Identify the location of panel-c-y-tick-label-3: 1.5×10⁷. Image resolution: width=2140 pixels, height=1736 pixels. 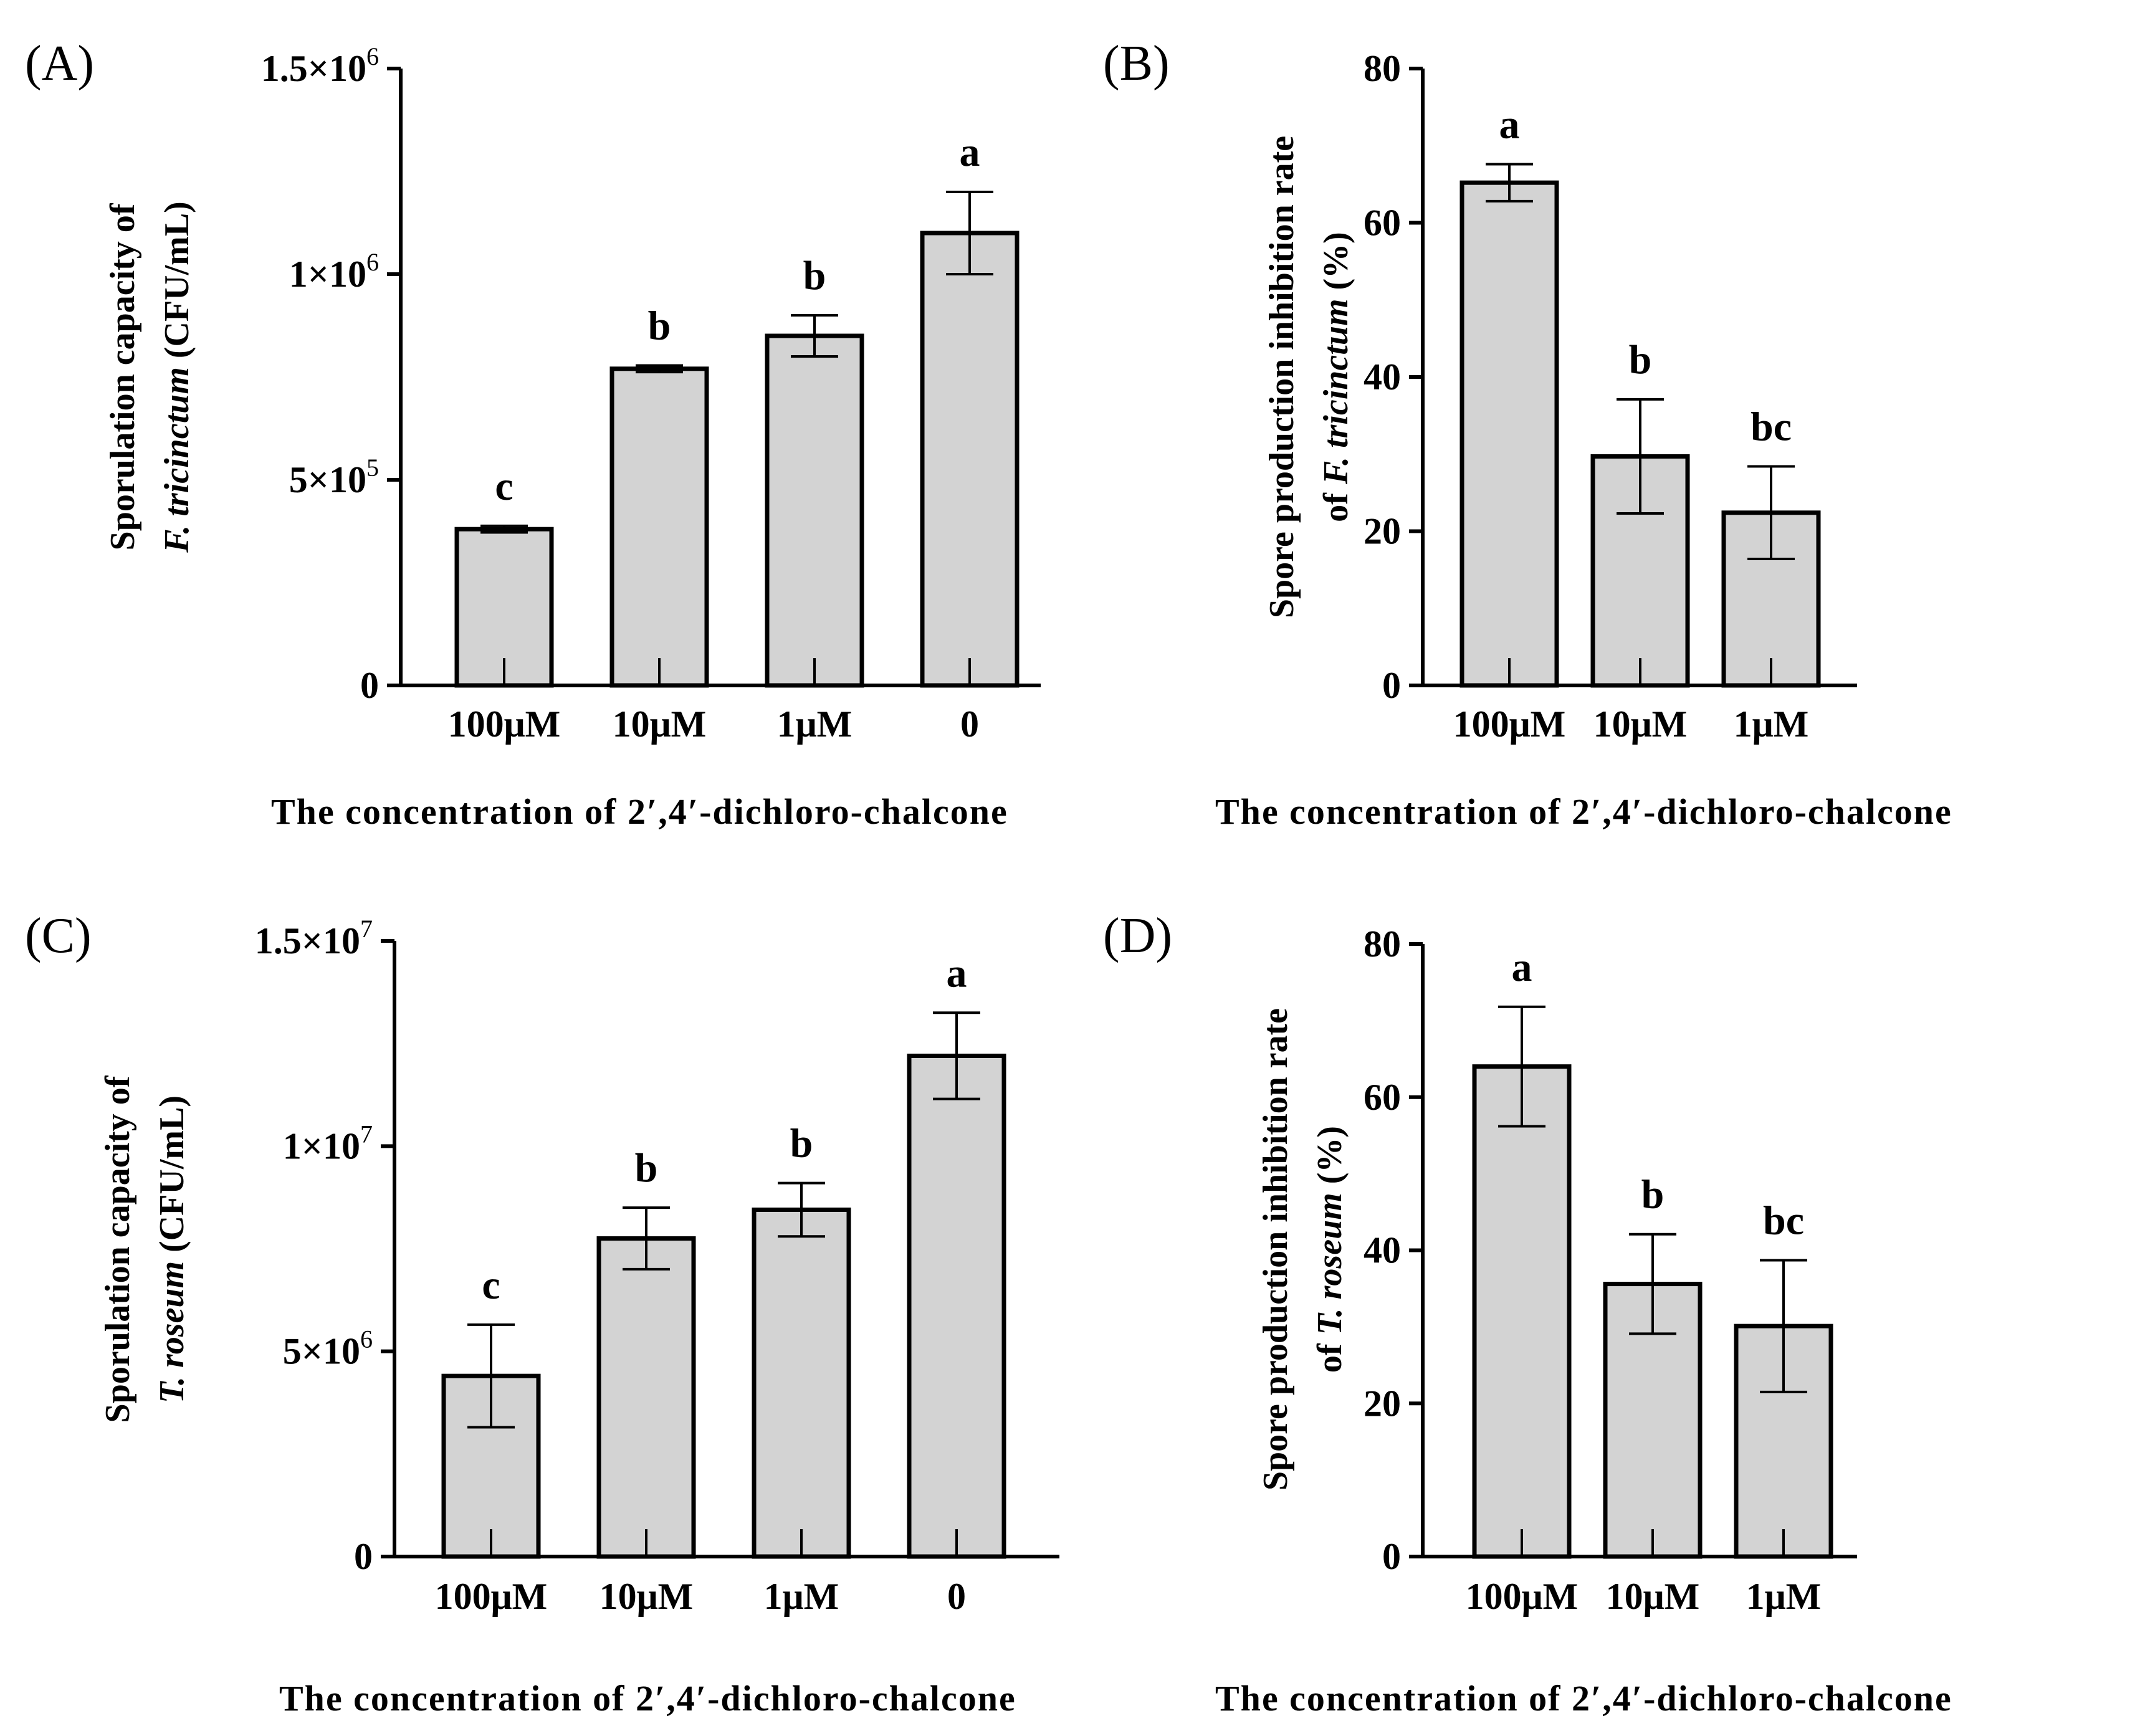
(314, 938).